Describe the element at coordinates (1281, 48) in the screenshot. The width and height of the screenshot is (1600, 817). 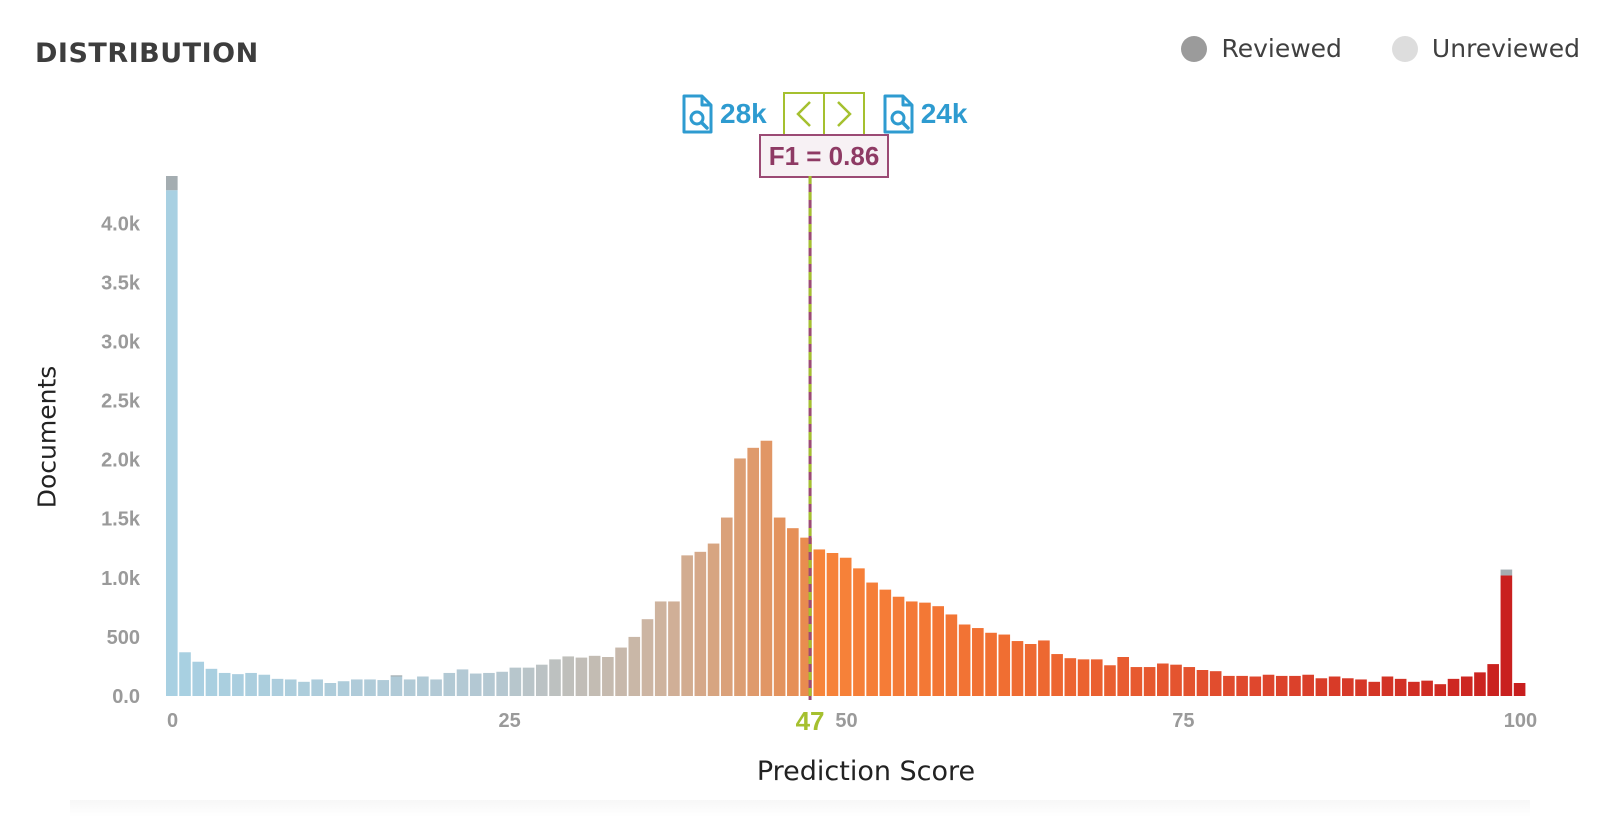
I see `legend-label: Reviewed` at that location.